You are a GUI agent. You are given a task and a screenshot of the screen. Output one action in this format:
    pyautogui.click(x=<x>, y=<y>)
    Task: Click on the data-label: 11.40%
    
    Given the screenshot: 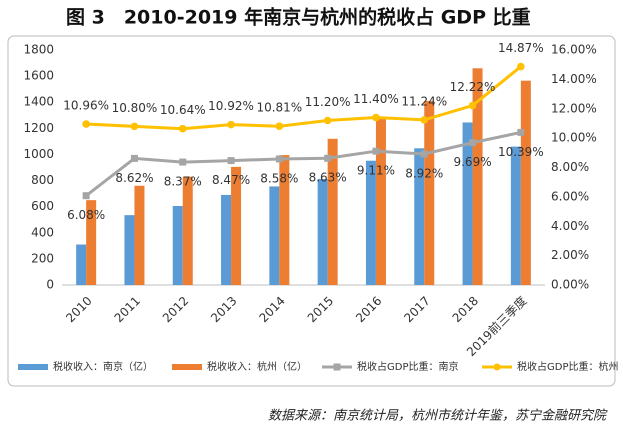 What is the action you would take?
    pyautogui.click(x=376, y=99)
    